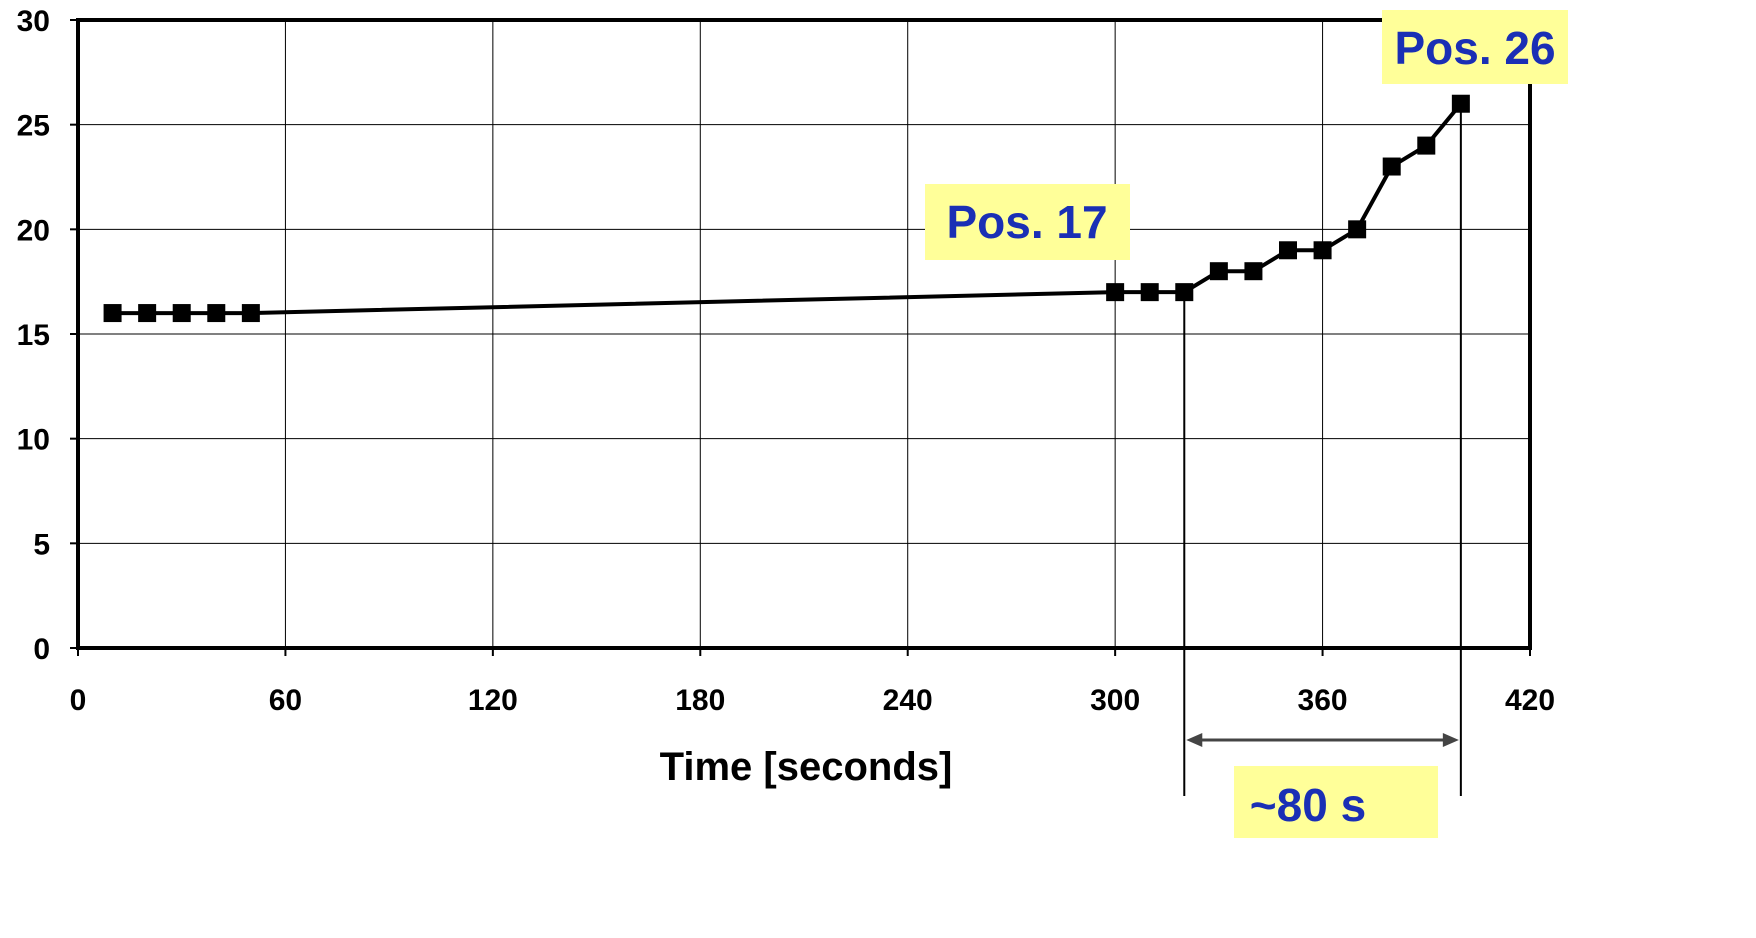 The width and height of the screenshot is (1756, 938). What do you see at coordinates (493, 700) in the screenshot?
I see `x-tick-label: 120` at bounding box center [493, 700].